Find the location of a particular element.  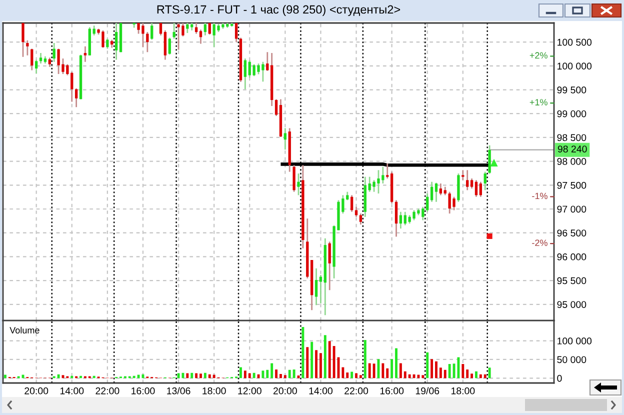

y-tick-label: 0 is located at coordinates (559, 378).